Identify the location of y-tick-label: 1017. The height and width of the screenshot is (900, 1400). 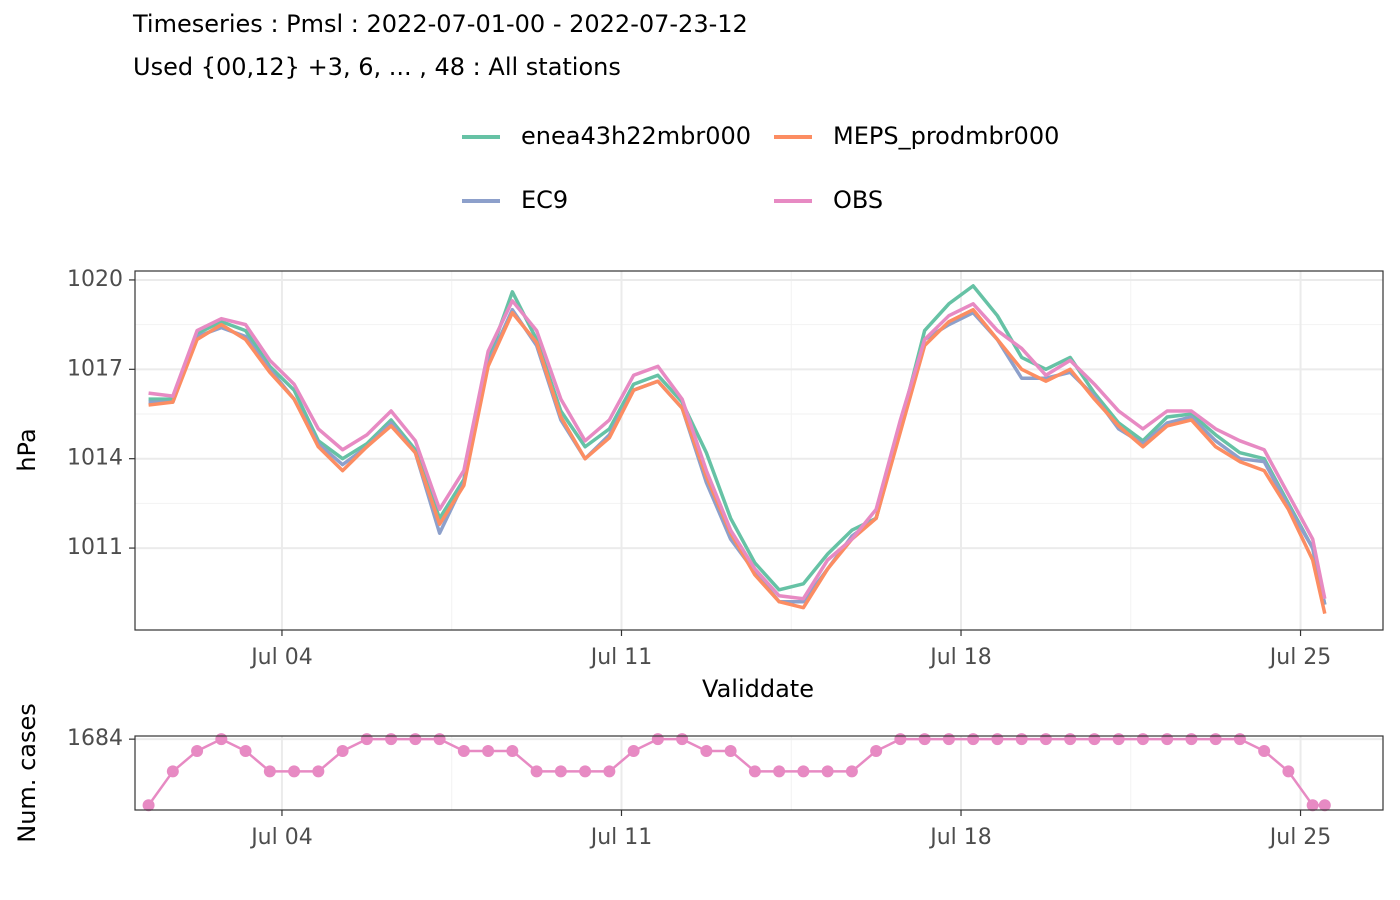
(95, 368).